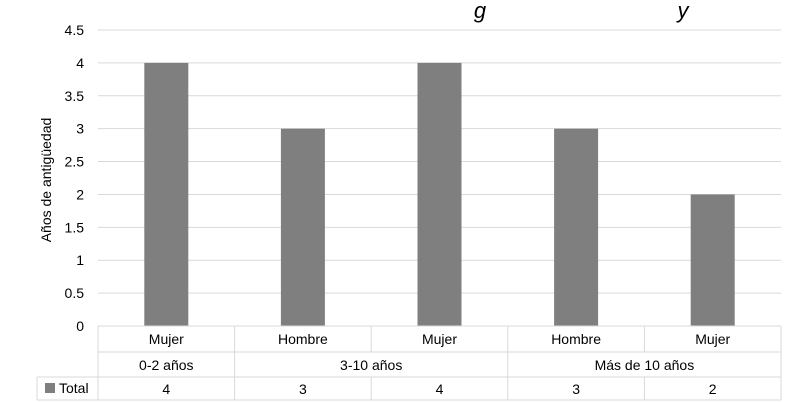 The image size is (789, 402). What do you see at coordinates (80, 260) in the screenshot?
I see `y-tick-label: 1` at bounding box center [80, 260].